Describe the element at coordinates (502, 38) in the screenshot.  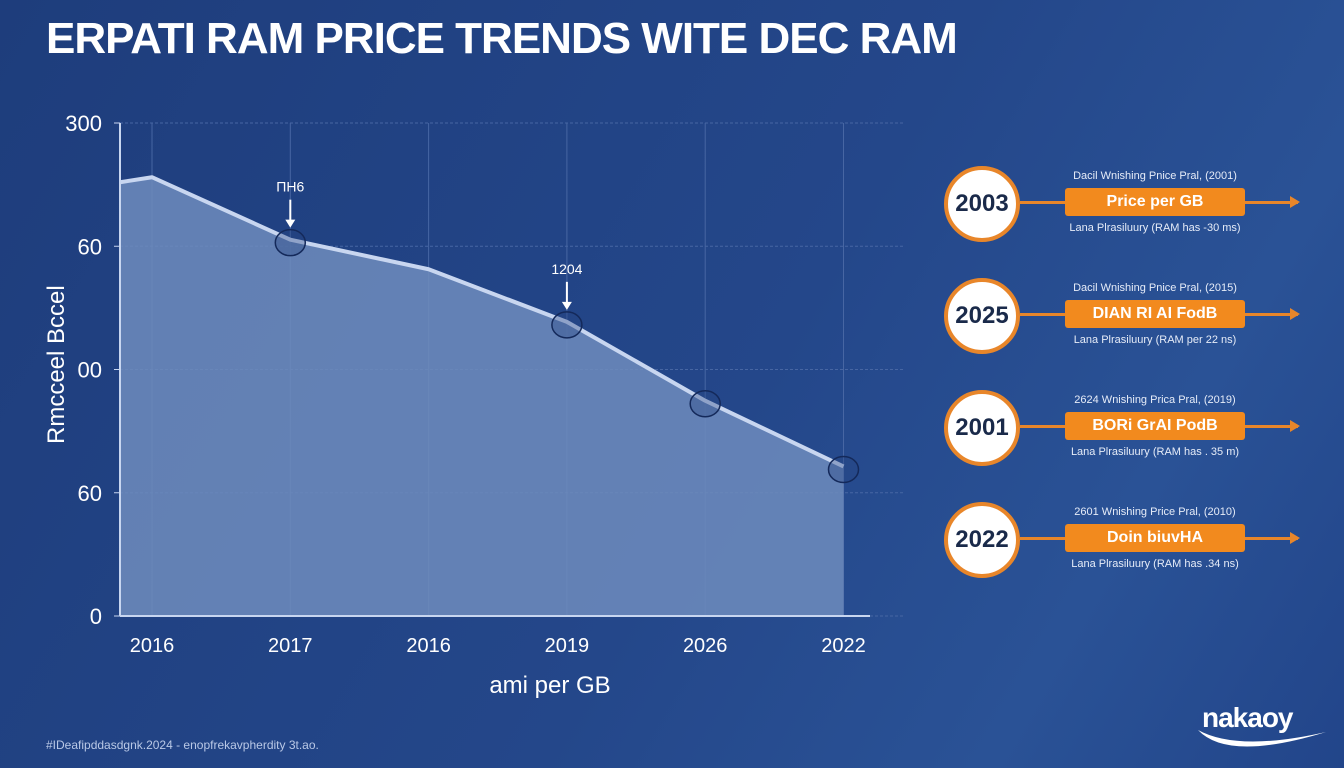
I see `chart-title: ERPATI RAM PRICE TRENDS WITE DEC RAM` at that location.